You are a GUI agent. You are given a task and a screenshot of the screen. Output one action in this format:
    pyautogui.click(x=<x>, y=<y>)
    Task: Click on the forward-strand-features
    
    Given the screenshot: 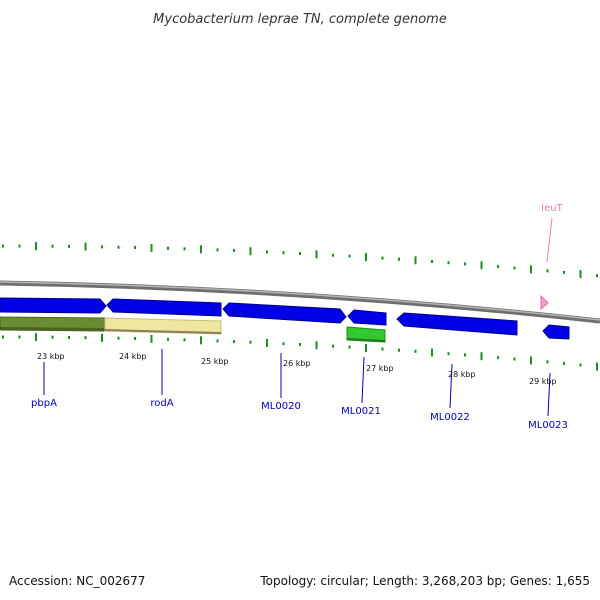 What is the action you would take?
    pyautogui.click(x=285, y=317)
    